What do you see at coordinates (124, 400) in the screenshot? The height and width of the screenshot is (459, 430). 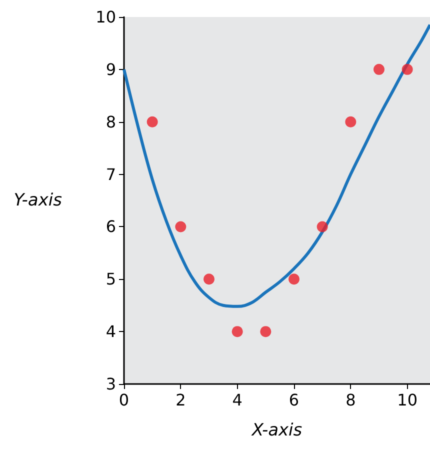 I see `x-tick-label: 0` at bounding box center [124, 400].